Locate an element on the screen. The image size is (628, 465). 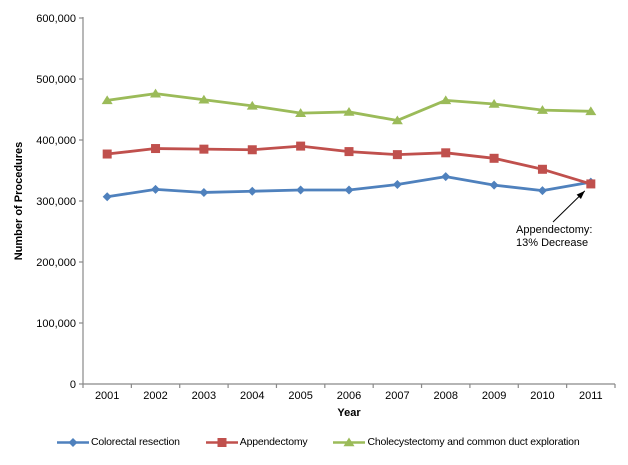
svg-text: 200,000 is located at coordinates (56, 263).